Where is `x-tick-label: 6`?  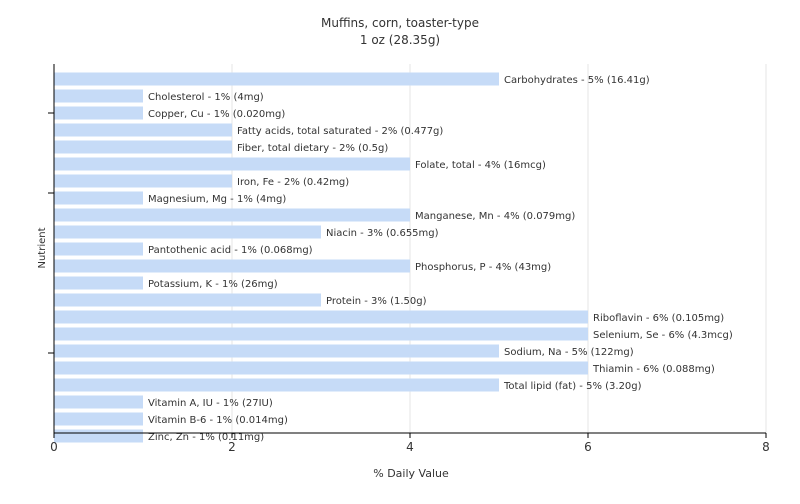
x-tick-label: 6 is located at coordinates (588, 447).